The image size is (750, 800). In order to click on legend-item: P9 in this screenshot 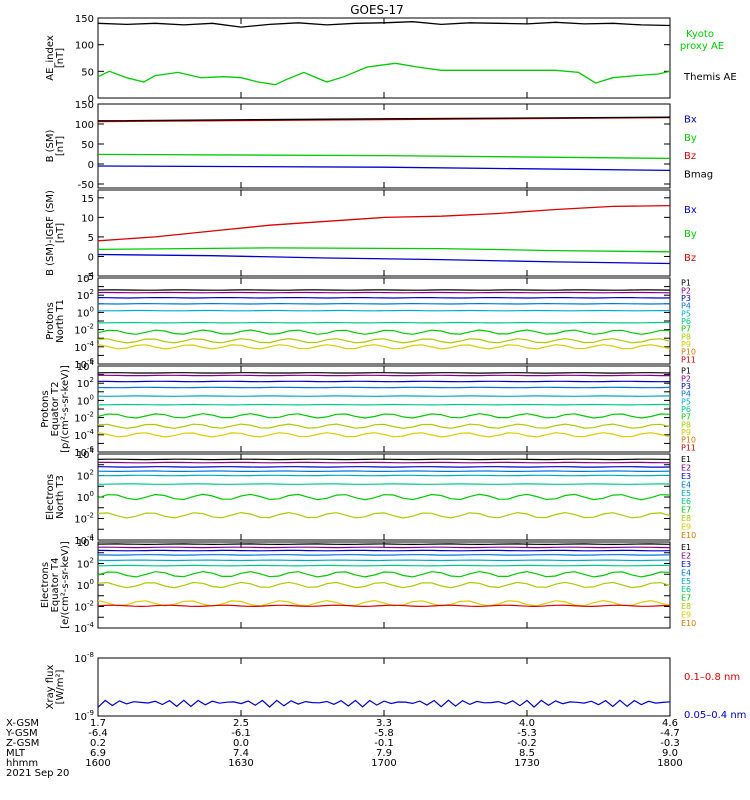, I will do `click(686, 432)`.